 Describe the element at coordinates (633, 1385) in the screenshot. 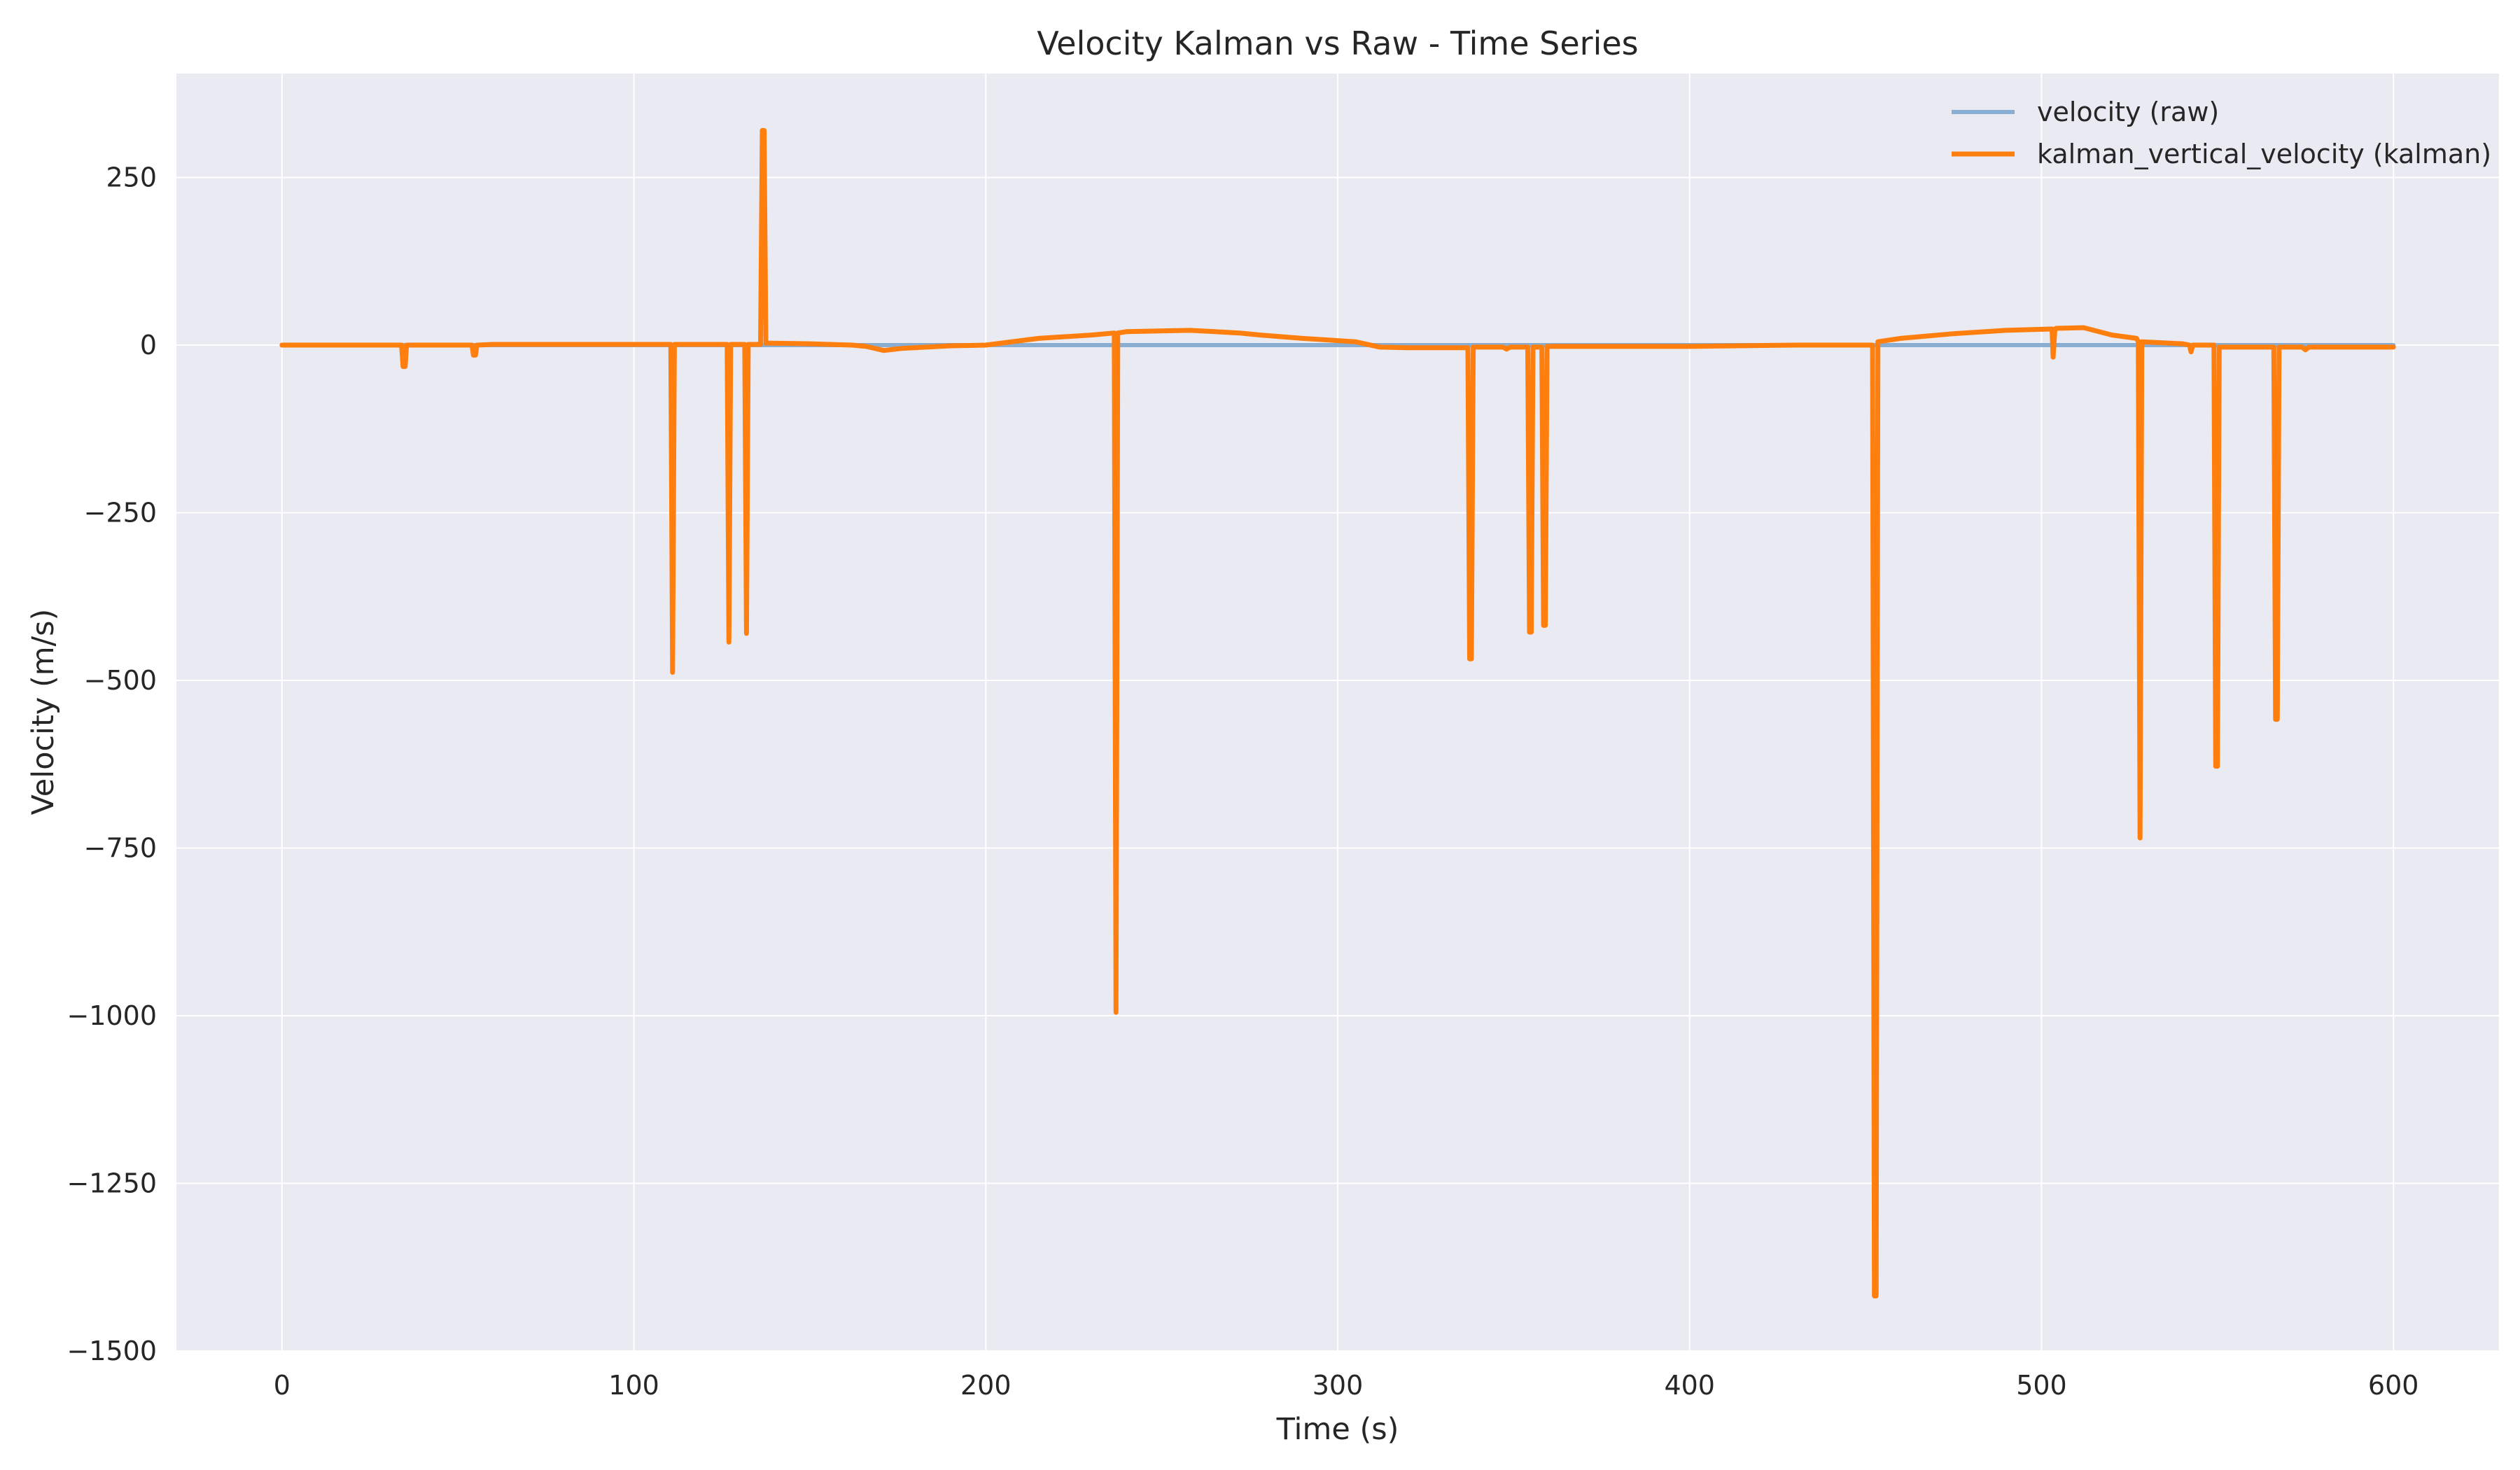

I see `x-tick-label: 100` at that location.